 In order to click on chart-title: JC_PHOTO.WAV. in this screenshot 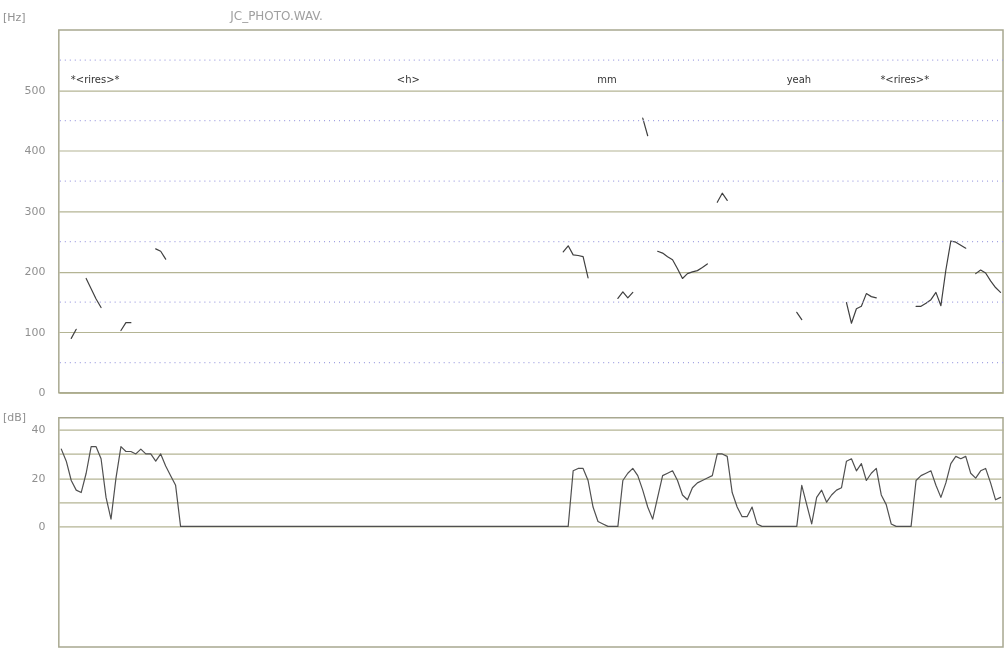, I will do `click(276, 15)`.